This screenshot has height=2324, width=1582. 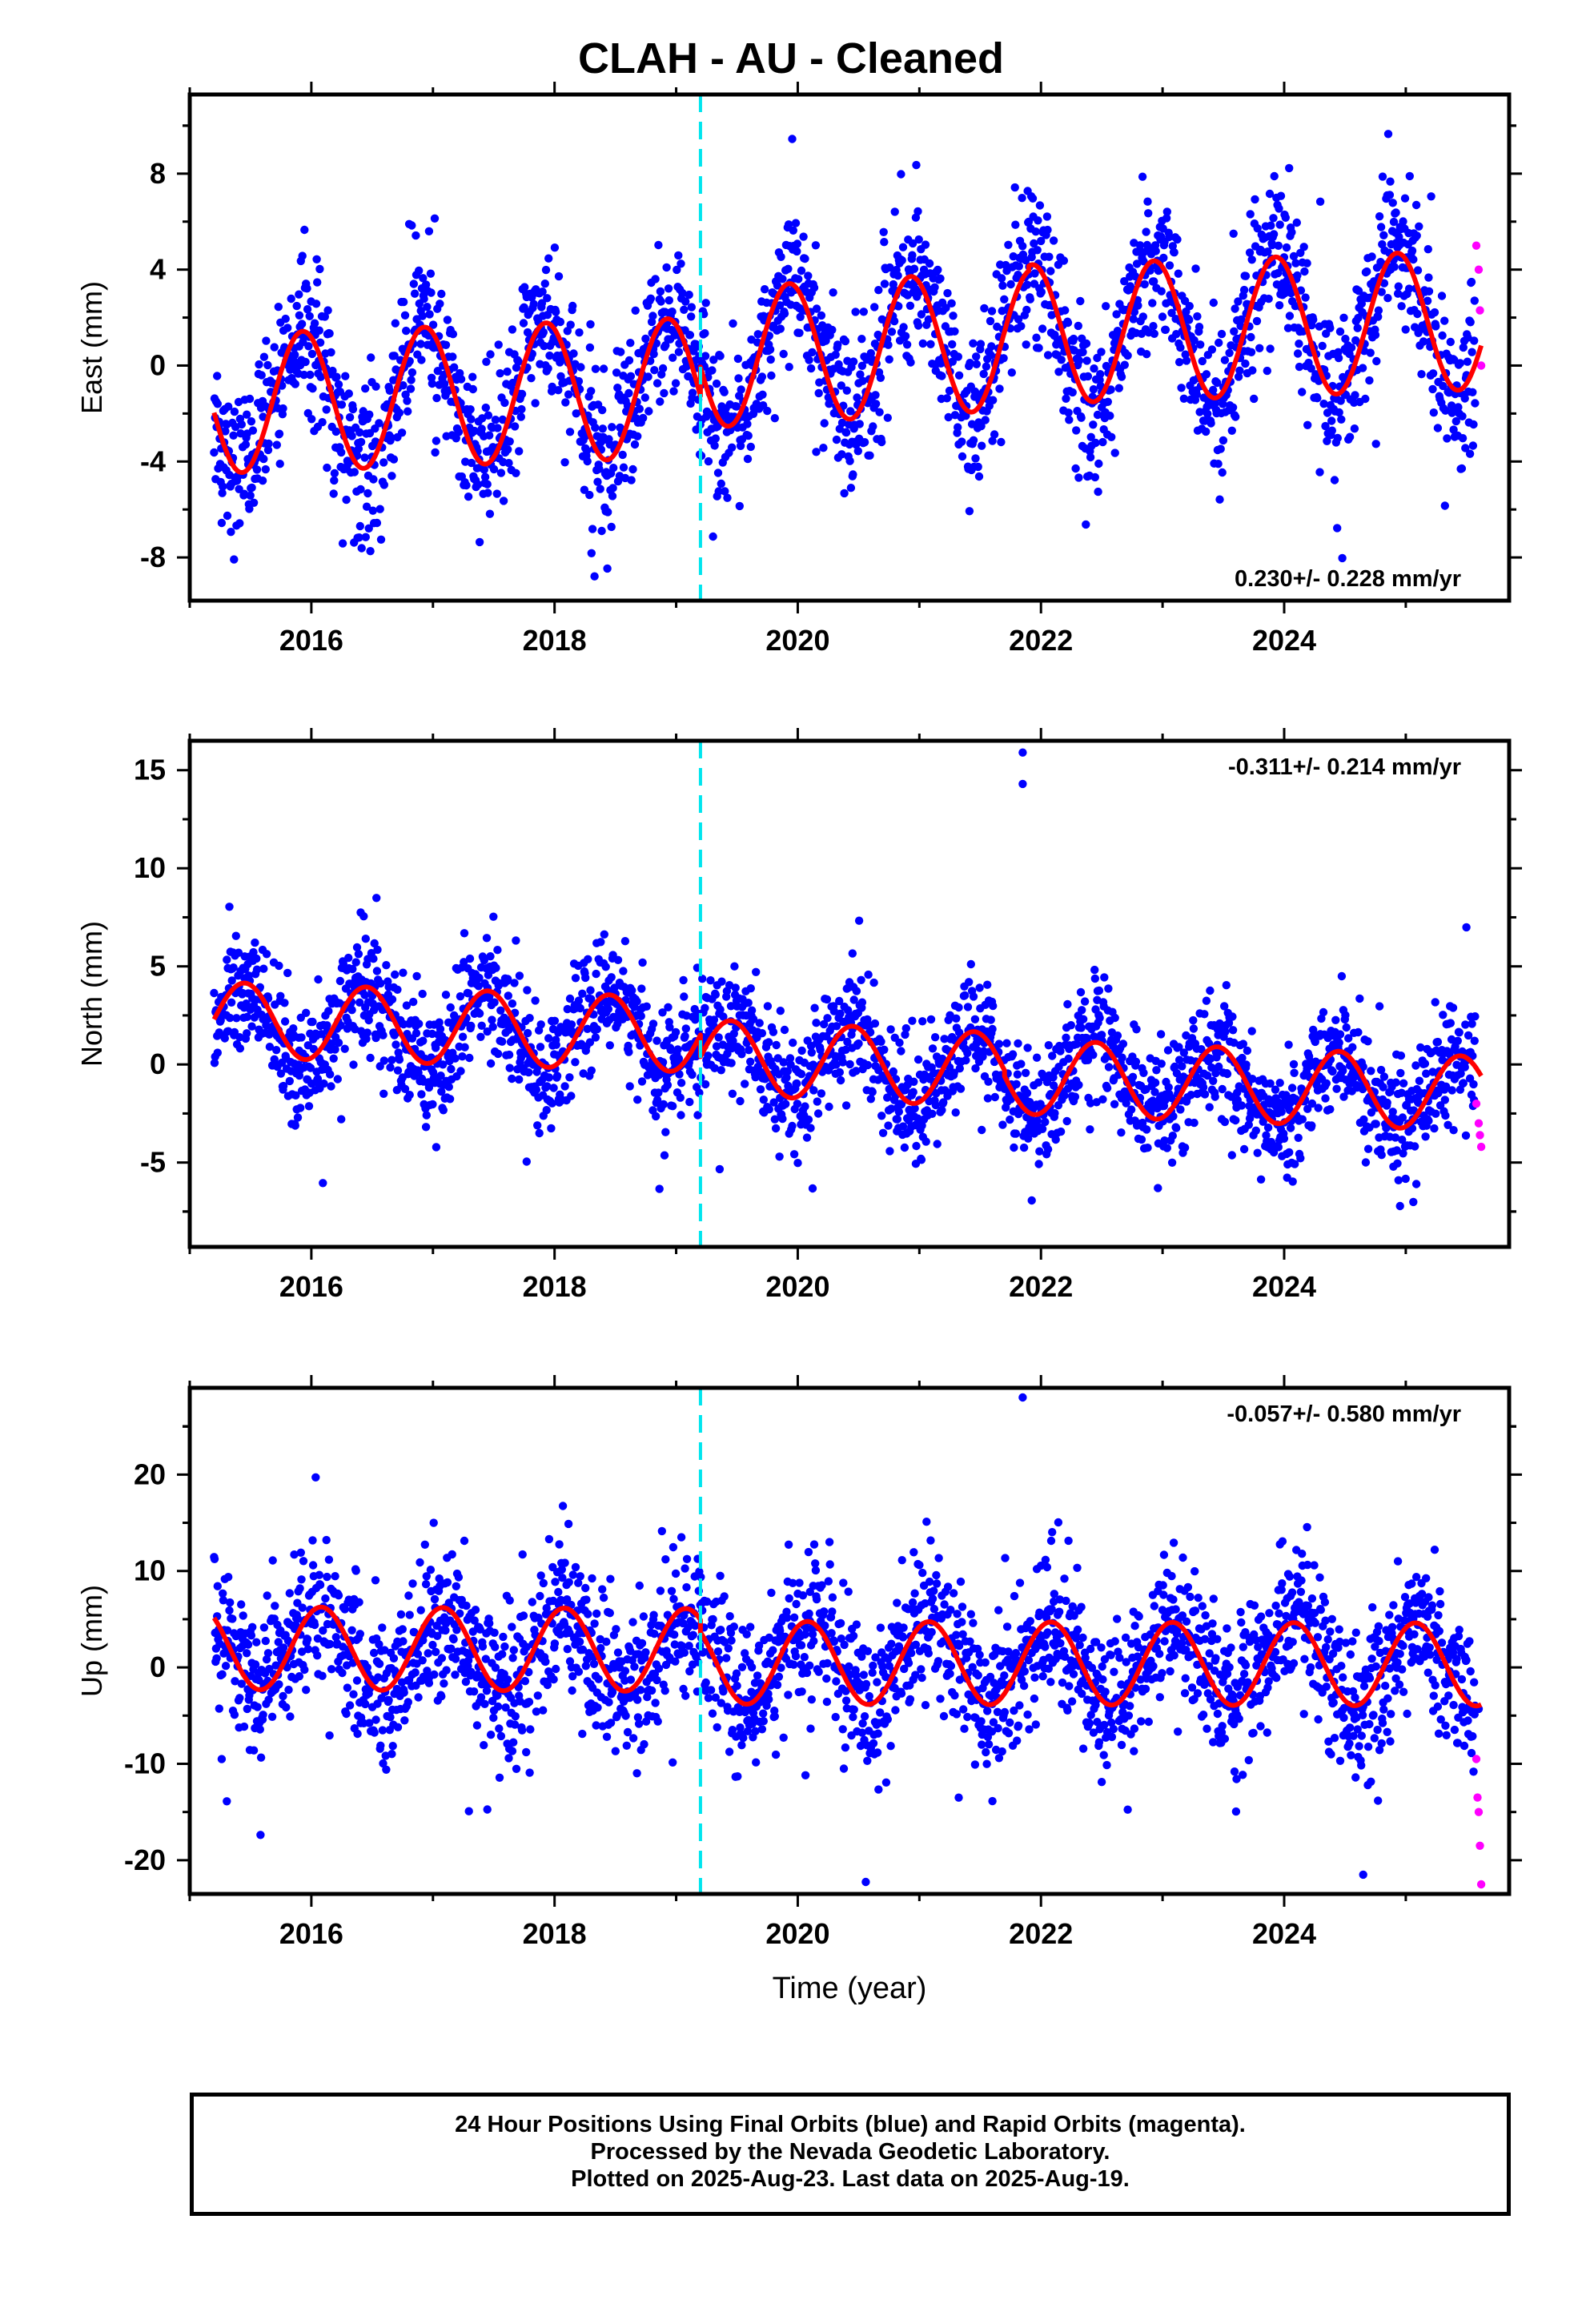 What do you see at coordinates (158, 364) in the screenshot?
I see `y-tick-label: 0` at bounding box center [158, 364].